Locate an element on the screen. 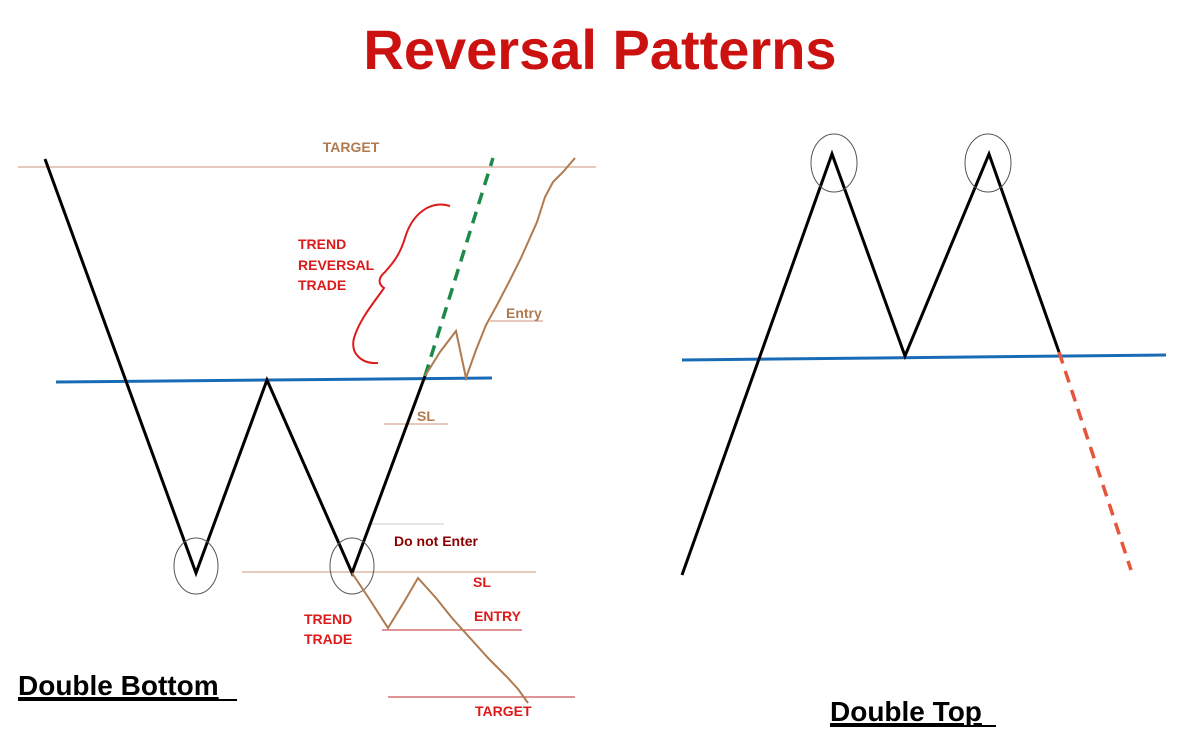 Image resolution: width=1197 pixels, height=739 pixels. trend-reversal-trade-label-line-3: TRADE is located at coordinates (322, 285).